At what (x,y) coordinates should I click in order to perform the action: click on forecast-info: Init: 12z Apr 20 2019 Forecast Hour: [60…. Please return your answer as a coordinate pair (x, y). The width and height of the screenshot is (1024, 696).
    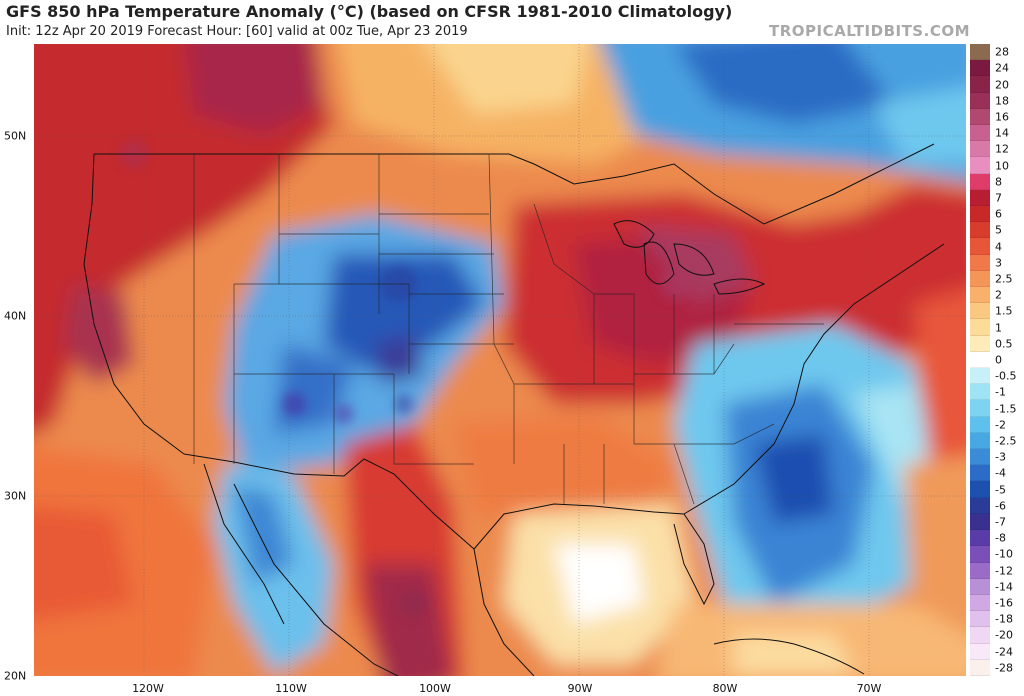
    Looking at the image, I should click on (237, 31).